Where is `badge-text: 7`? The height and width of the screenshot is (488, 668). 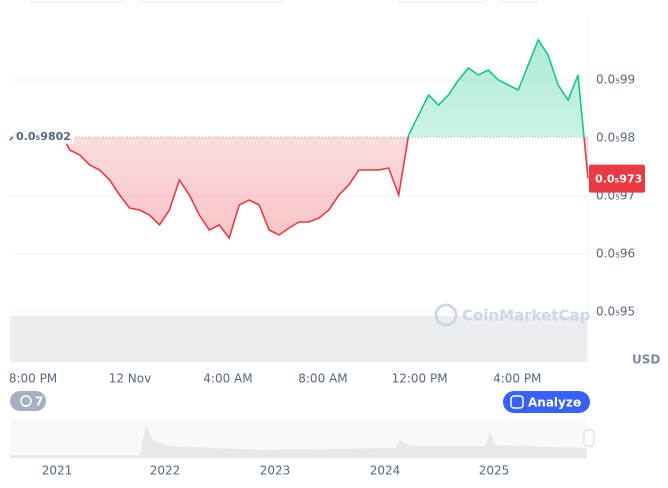 badge-text: 7 is located at coordinates (39, 402).